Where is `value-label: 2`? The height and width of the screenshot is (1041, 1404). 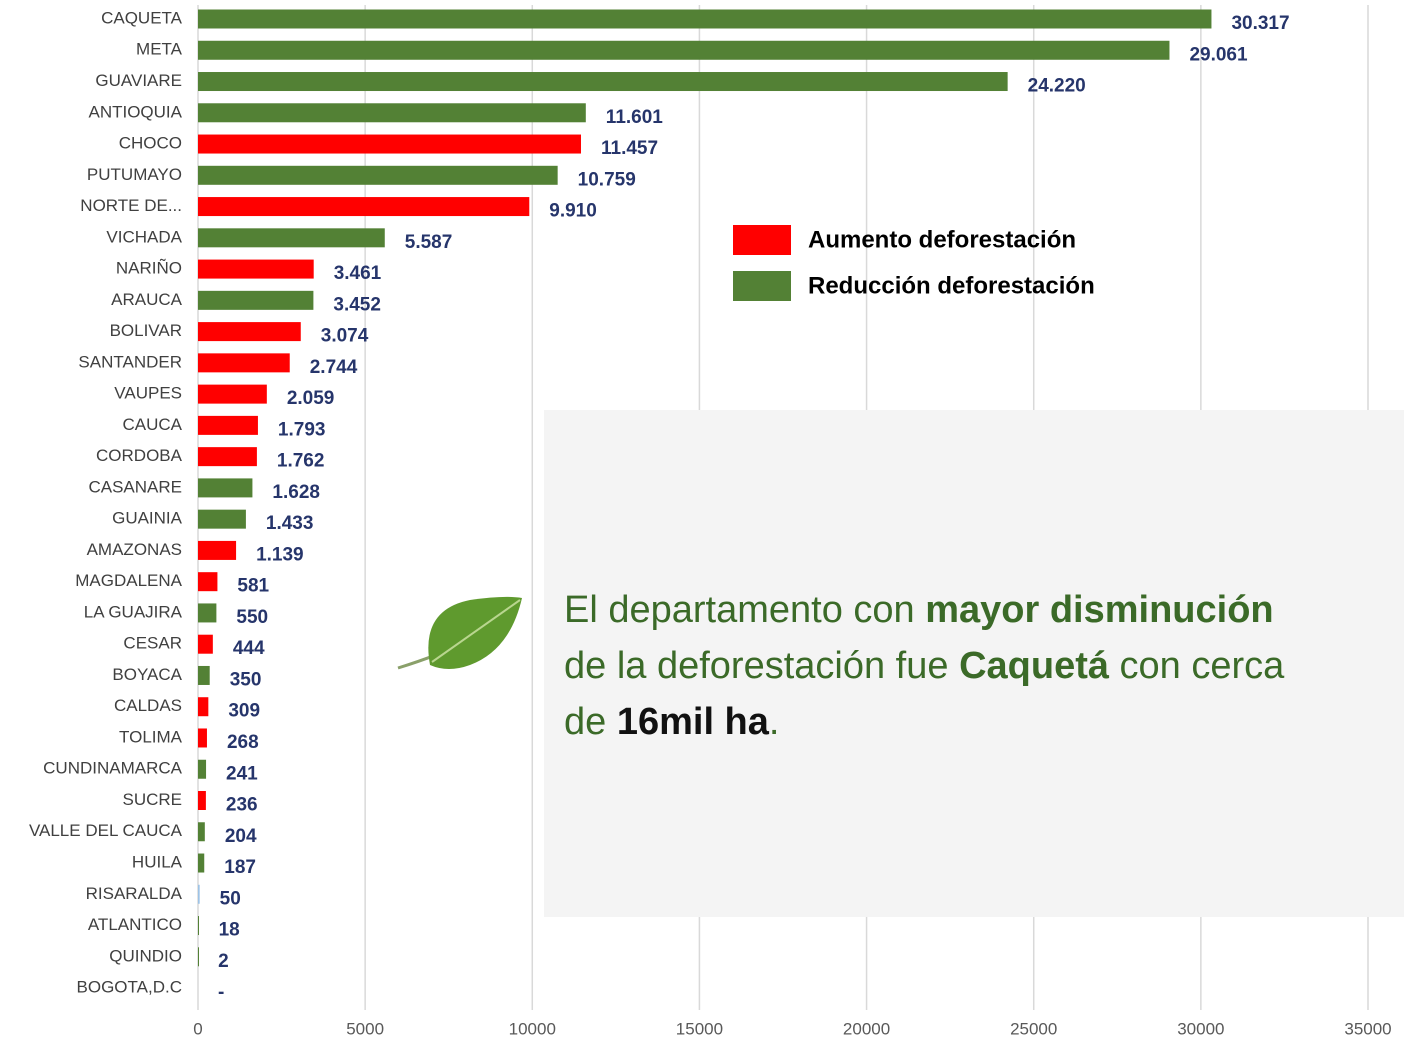 value-label: 2 is located at coordinates (223, 961).